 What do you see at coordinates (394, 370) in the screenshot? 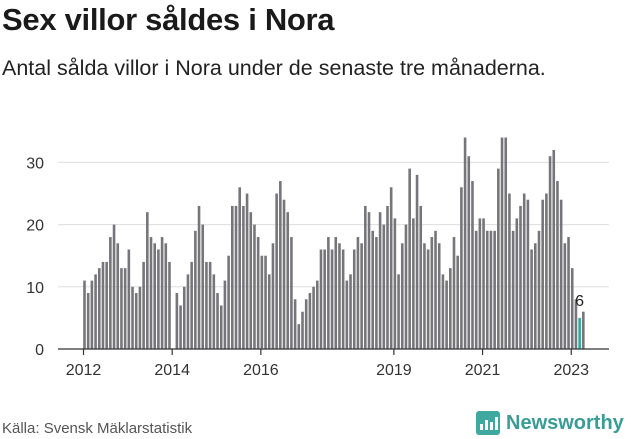
I see `x-tick-label: 2019` at bounding box center [394, 370].